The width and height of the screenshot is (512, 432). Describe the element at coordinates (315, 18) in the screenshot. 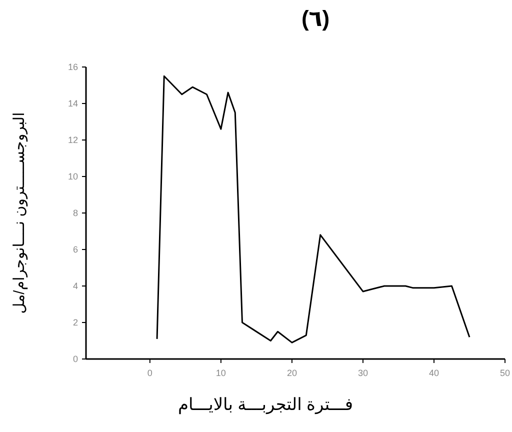

I see `chart-title: (٦)` at that location.